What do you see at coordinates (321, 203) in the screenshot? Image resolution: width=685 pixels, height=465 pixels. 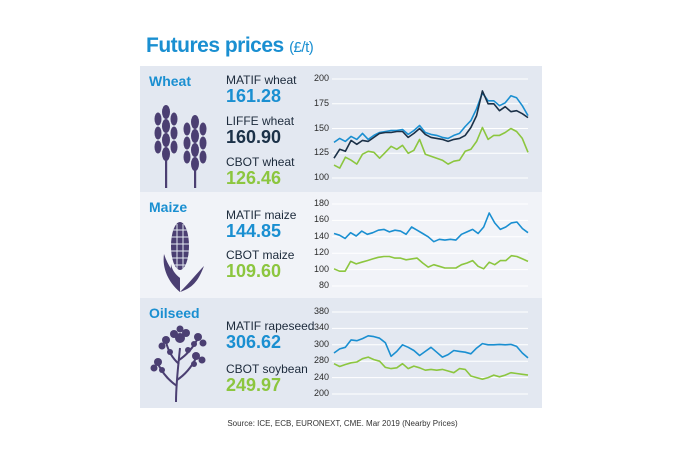 I see `y-tick-label: 180` at bounding box center [321, 203].